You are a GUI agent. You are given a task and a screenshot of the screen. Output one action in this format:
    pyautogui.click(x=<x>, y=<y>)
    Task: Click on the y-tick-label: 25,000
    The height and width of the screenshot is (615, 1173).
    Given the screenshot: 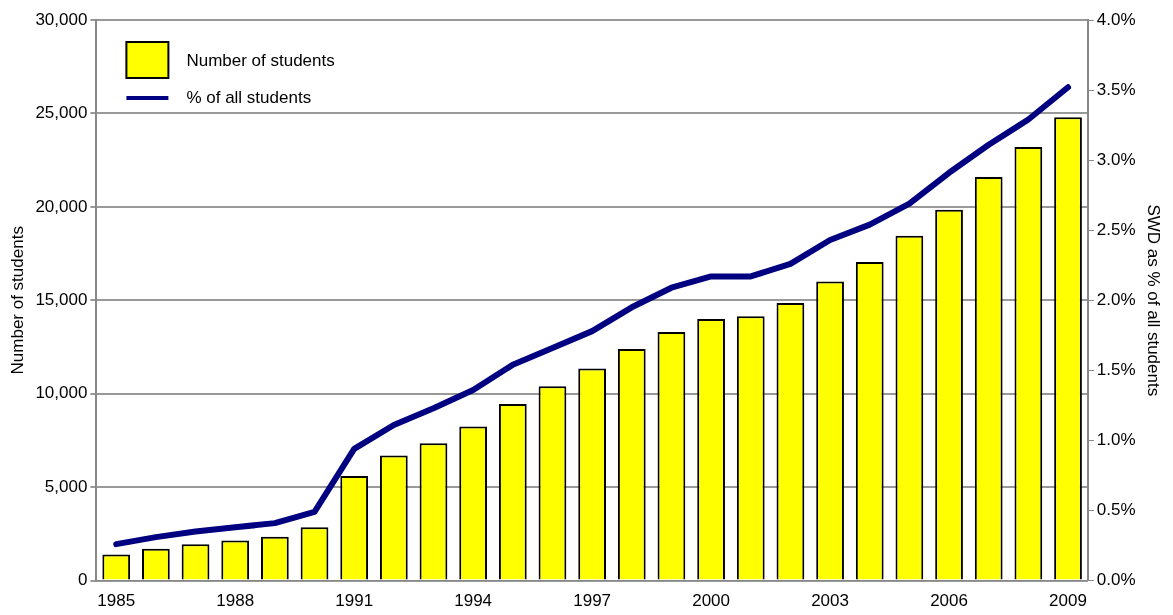 What is the action you would take?
    pyautogui.click(x=61, y=113)
    